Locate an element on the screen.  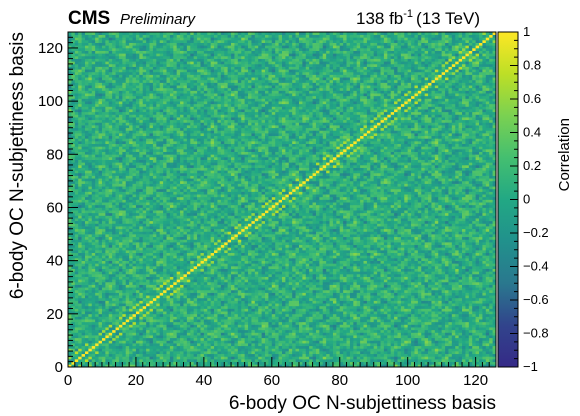
diagonal-cell is located at coordinates (154, 299).